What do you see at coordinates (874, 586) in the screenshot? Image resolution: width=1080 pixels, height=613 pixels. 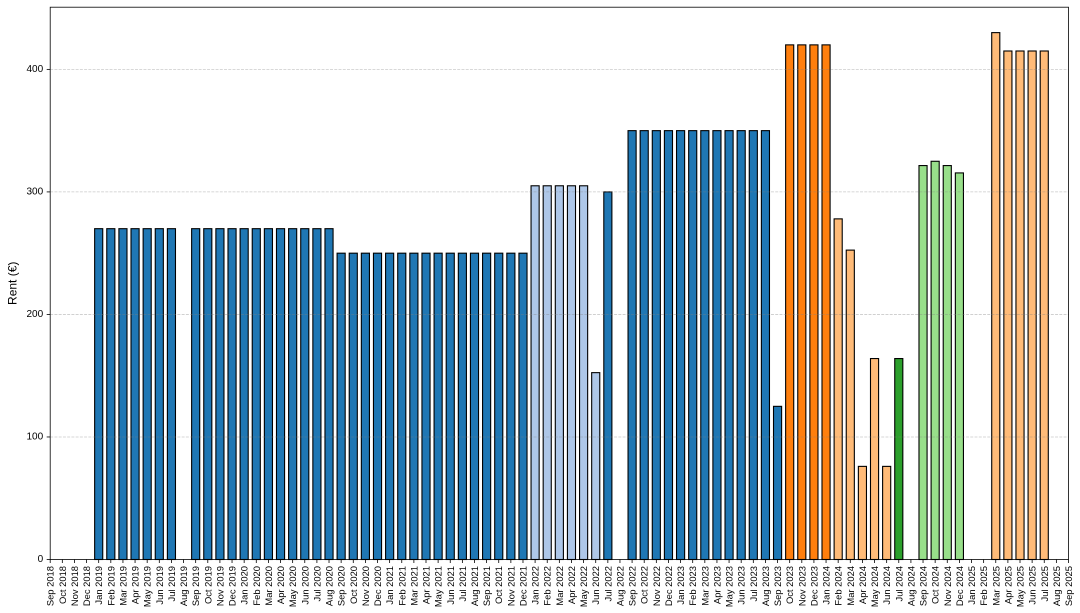 I see `svg-text: May 2024` at bounding box center [874, 586].